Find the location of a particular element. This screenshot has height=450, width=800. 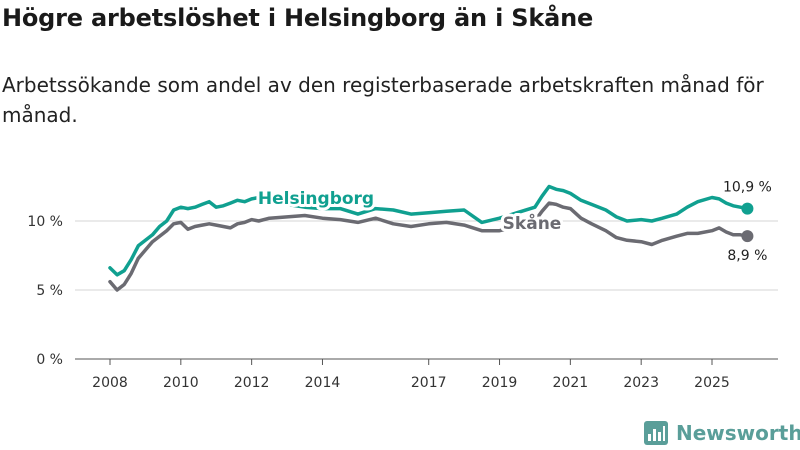

x-tick-label: 2023 is located at coordinates (641, 383).